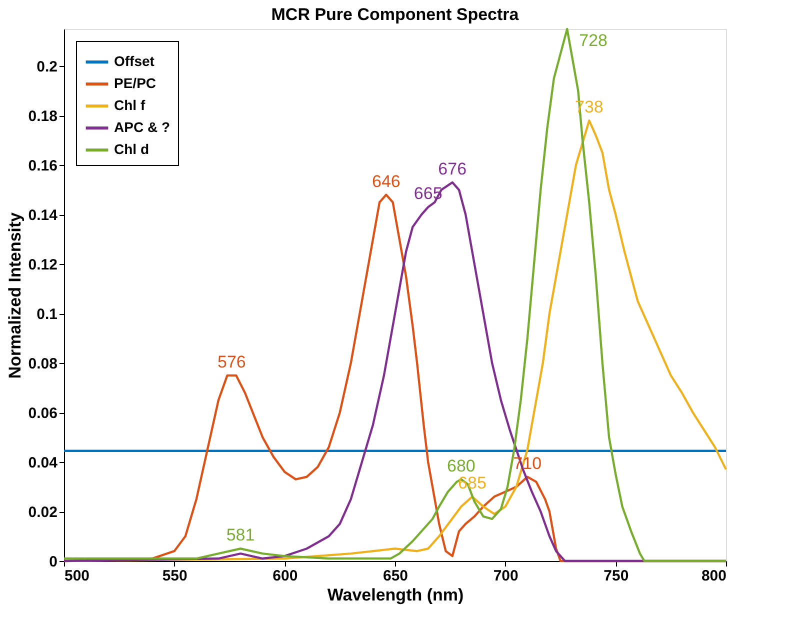 The width and height of the screenshot is (792, 633). I want to click on y-axis-title: Normalized Intensity, so click(14, 295).